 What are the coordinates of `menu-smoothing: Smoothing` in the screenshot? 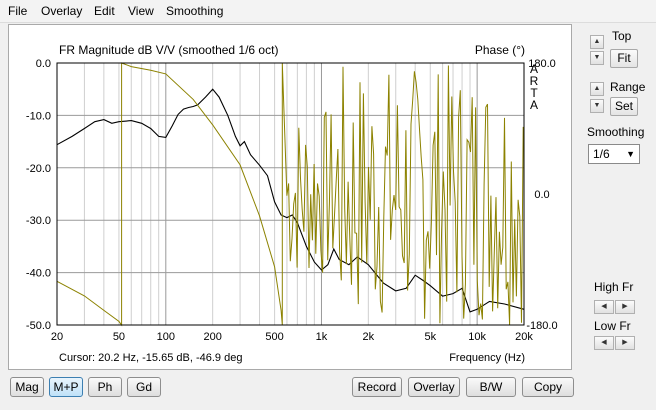 It's located at (195, 11).